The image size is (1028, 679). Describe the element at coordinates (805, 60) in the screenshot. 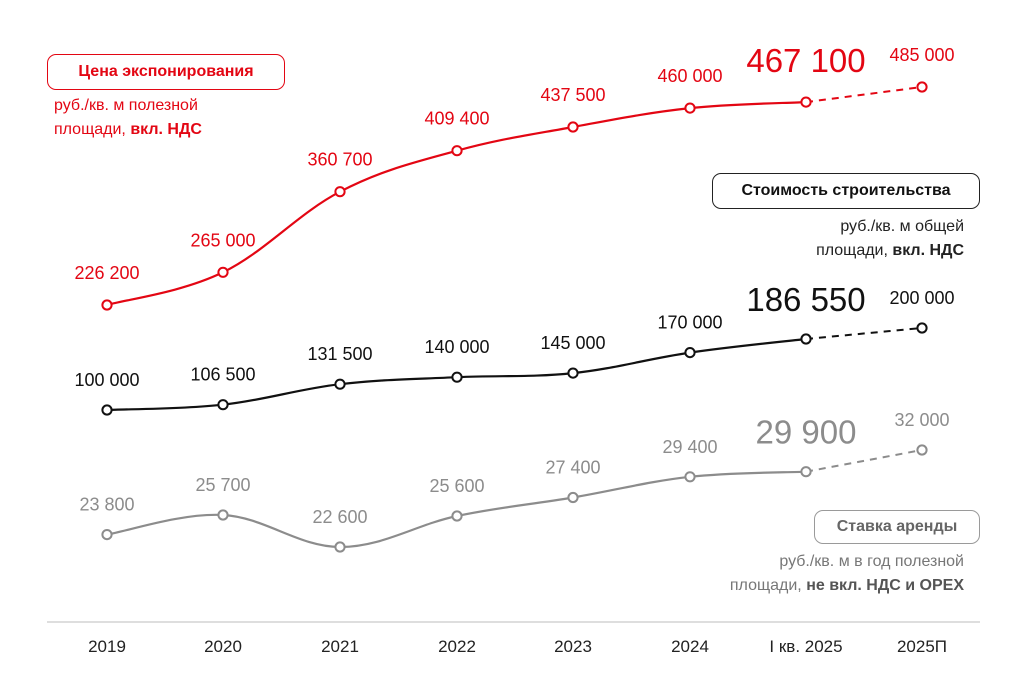

I see `highlight-label-price: 467 100` at that location.